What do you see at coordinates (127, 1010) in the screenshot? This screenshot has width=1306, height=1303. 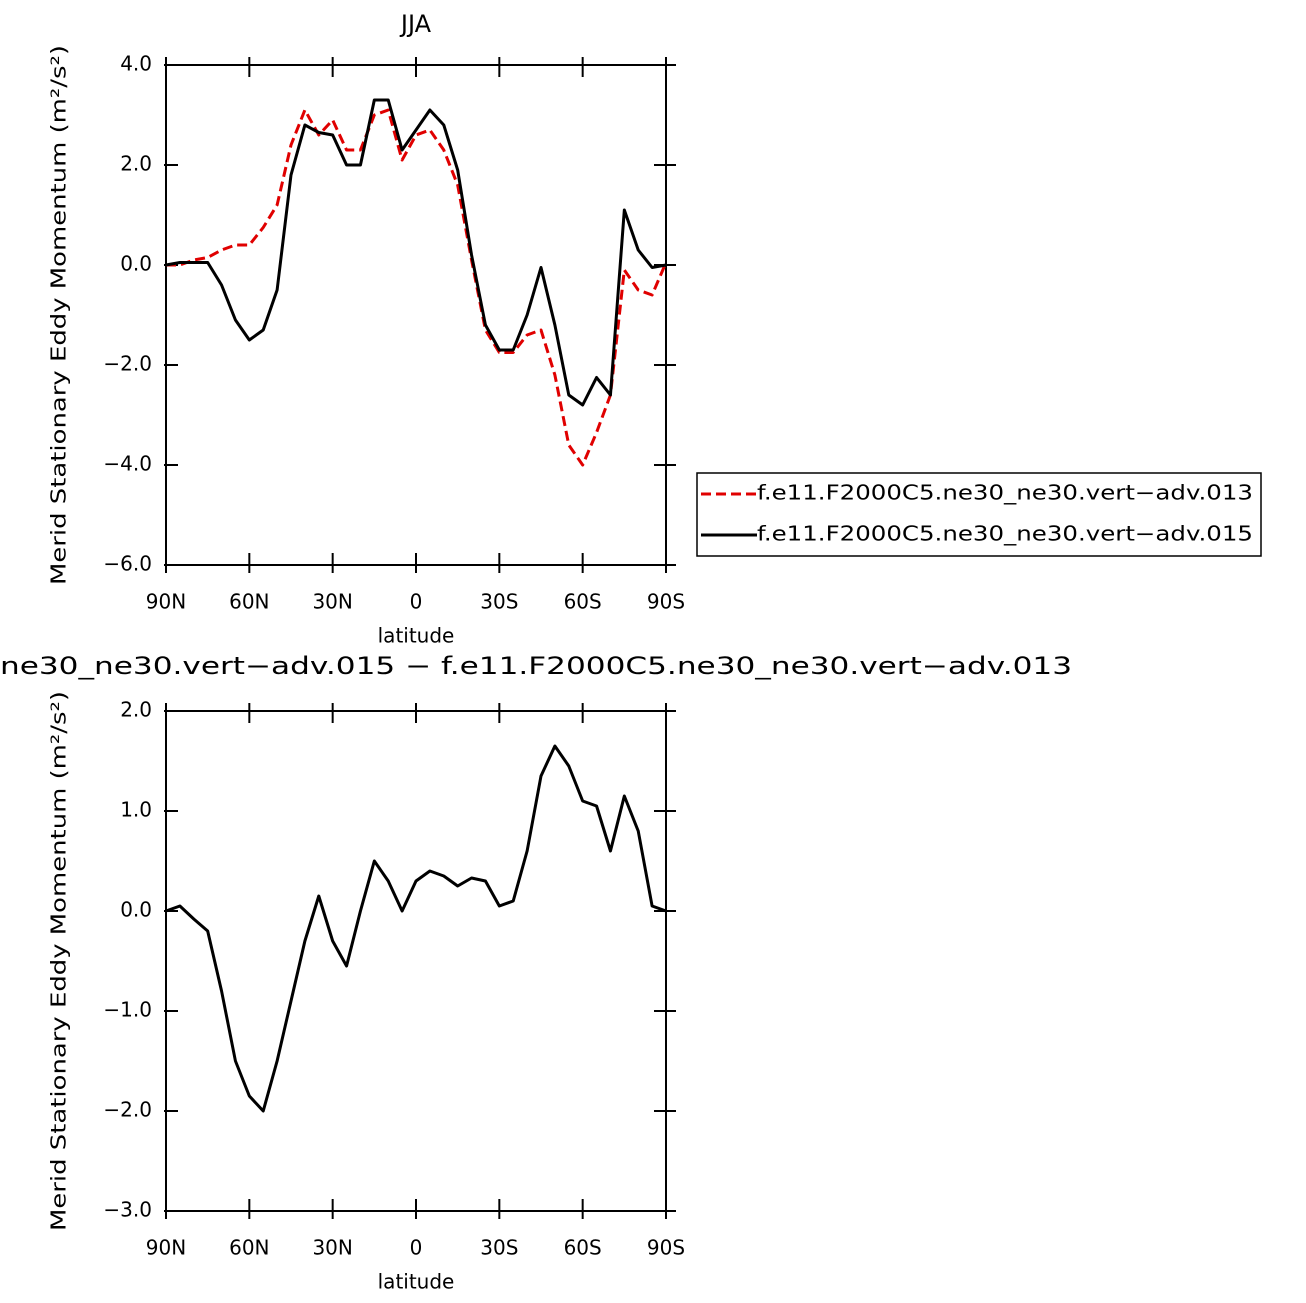 I see `y-tick-label: −1.0` at bounding box center [127, 1010].